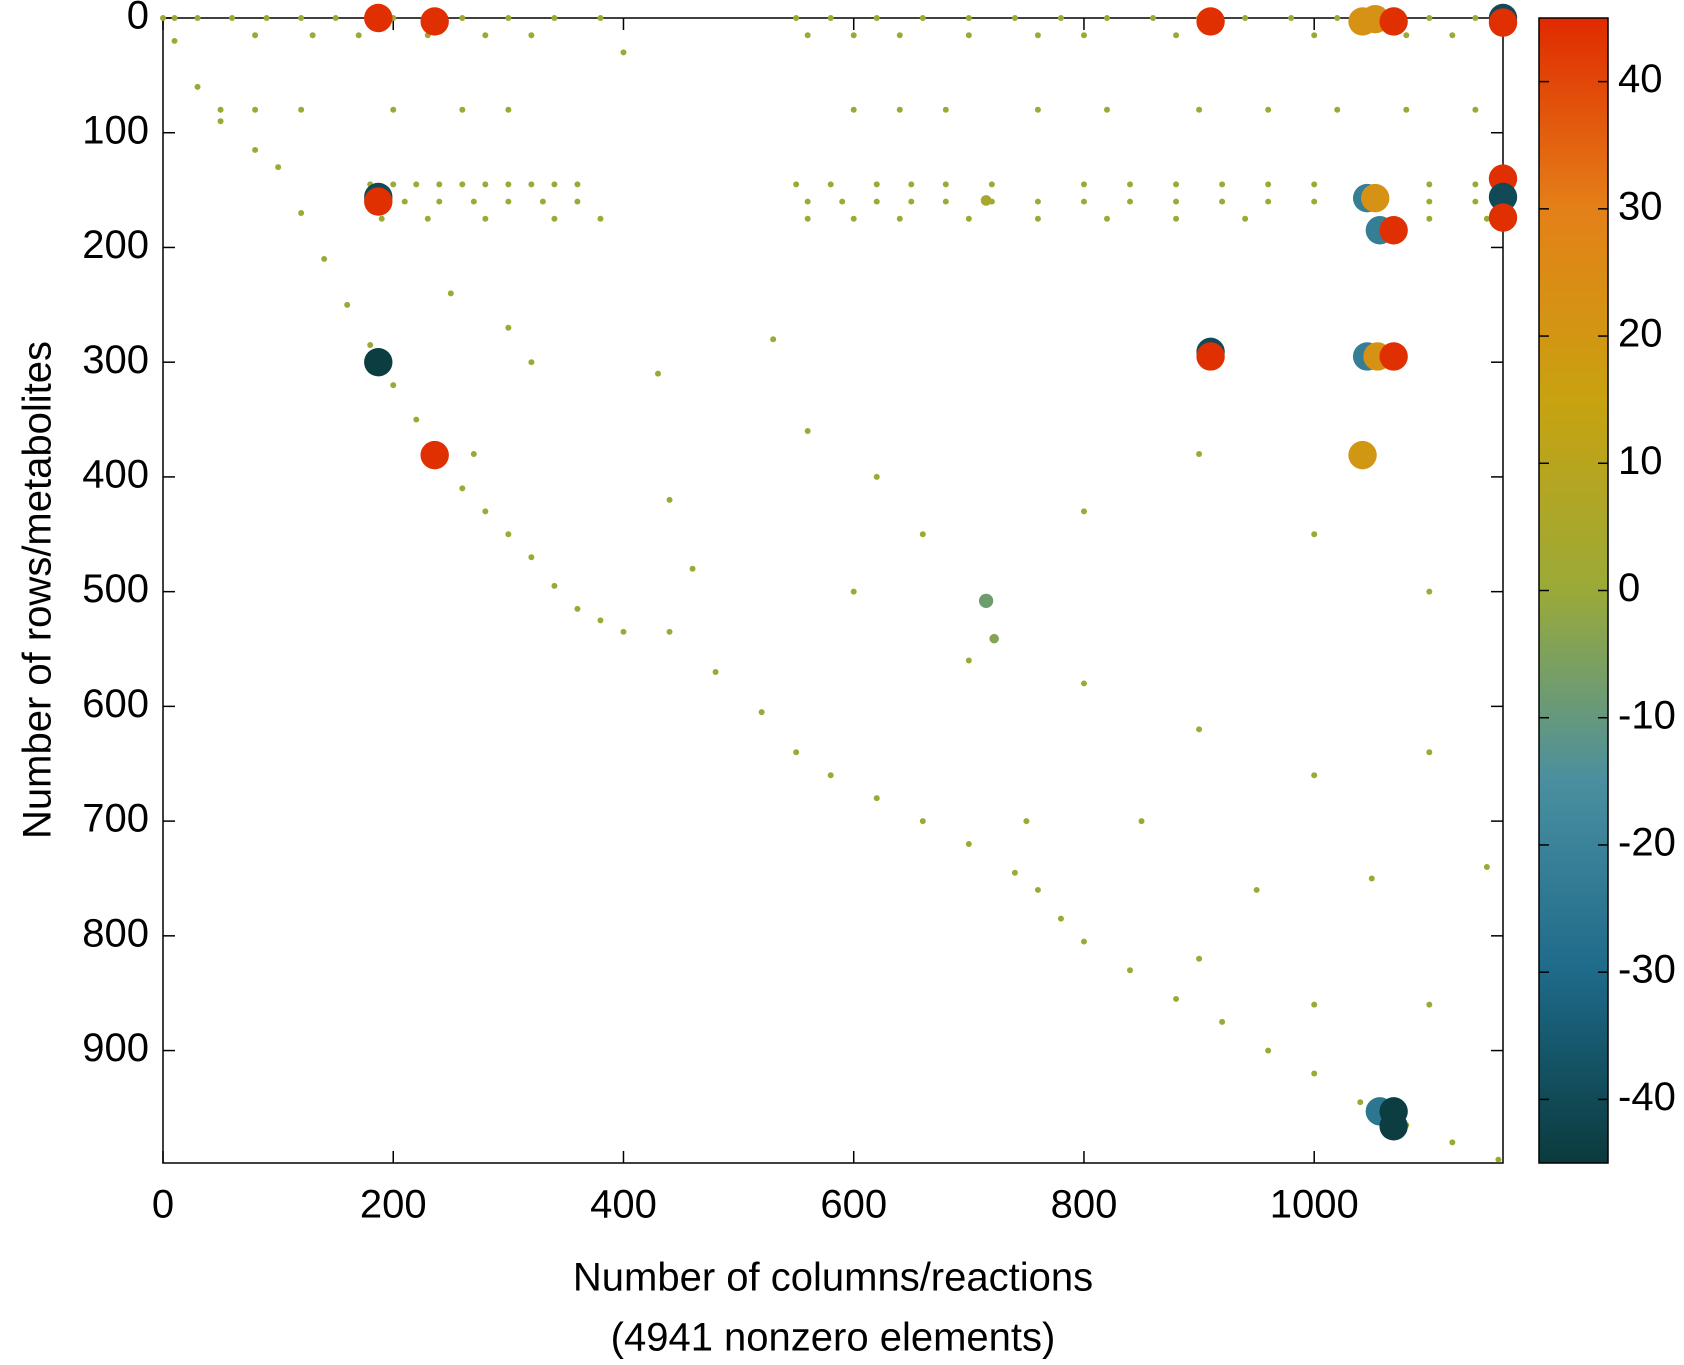 Image resolution: width=1684 pixels, height=1365 pixels. I want to click on y-tick-label: 200, so click(115, 245).